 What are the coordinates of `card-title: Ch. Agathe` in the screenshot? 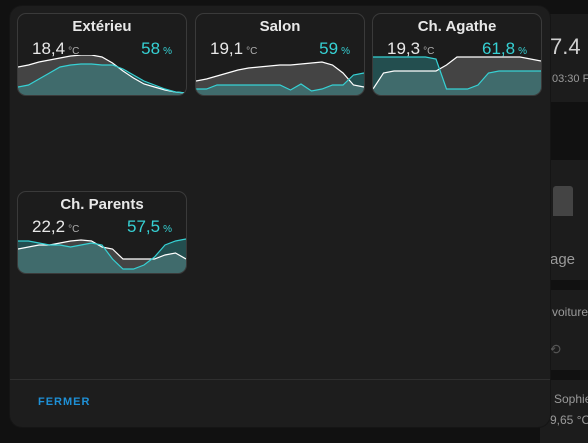 It's located at (457, 26).